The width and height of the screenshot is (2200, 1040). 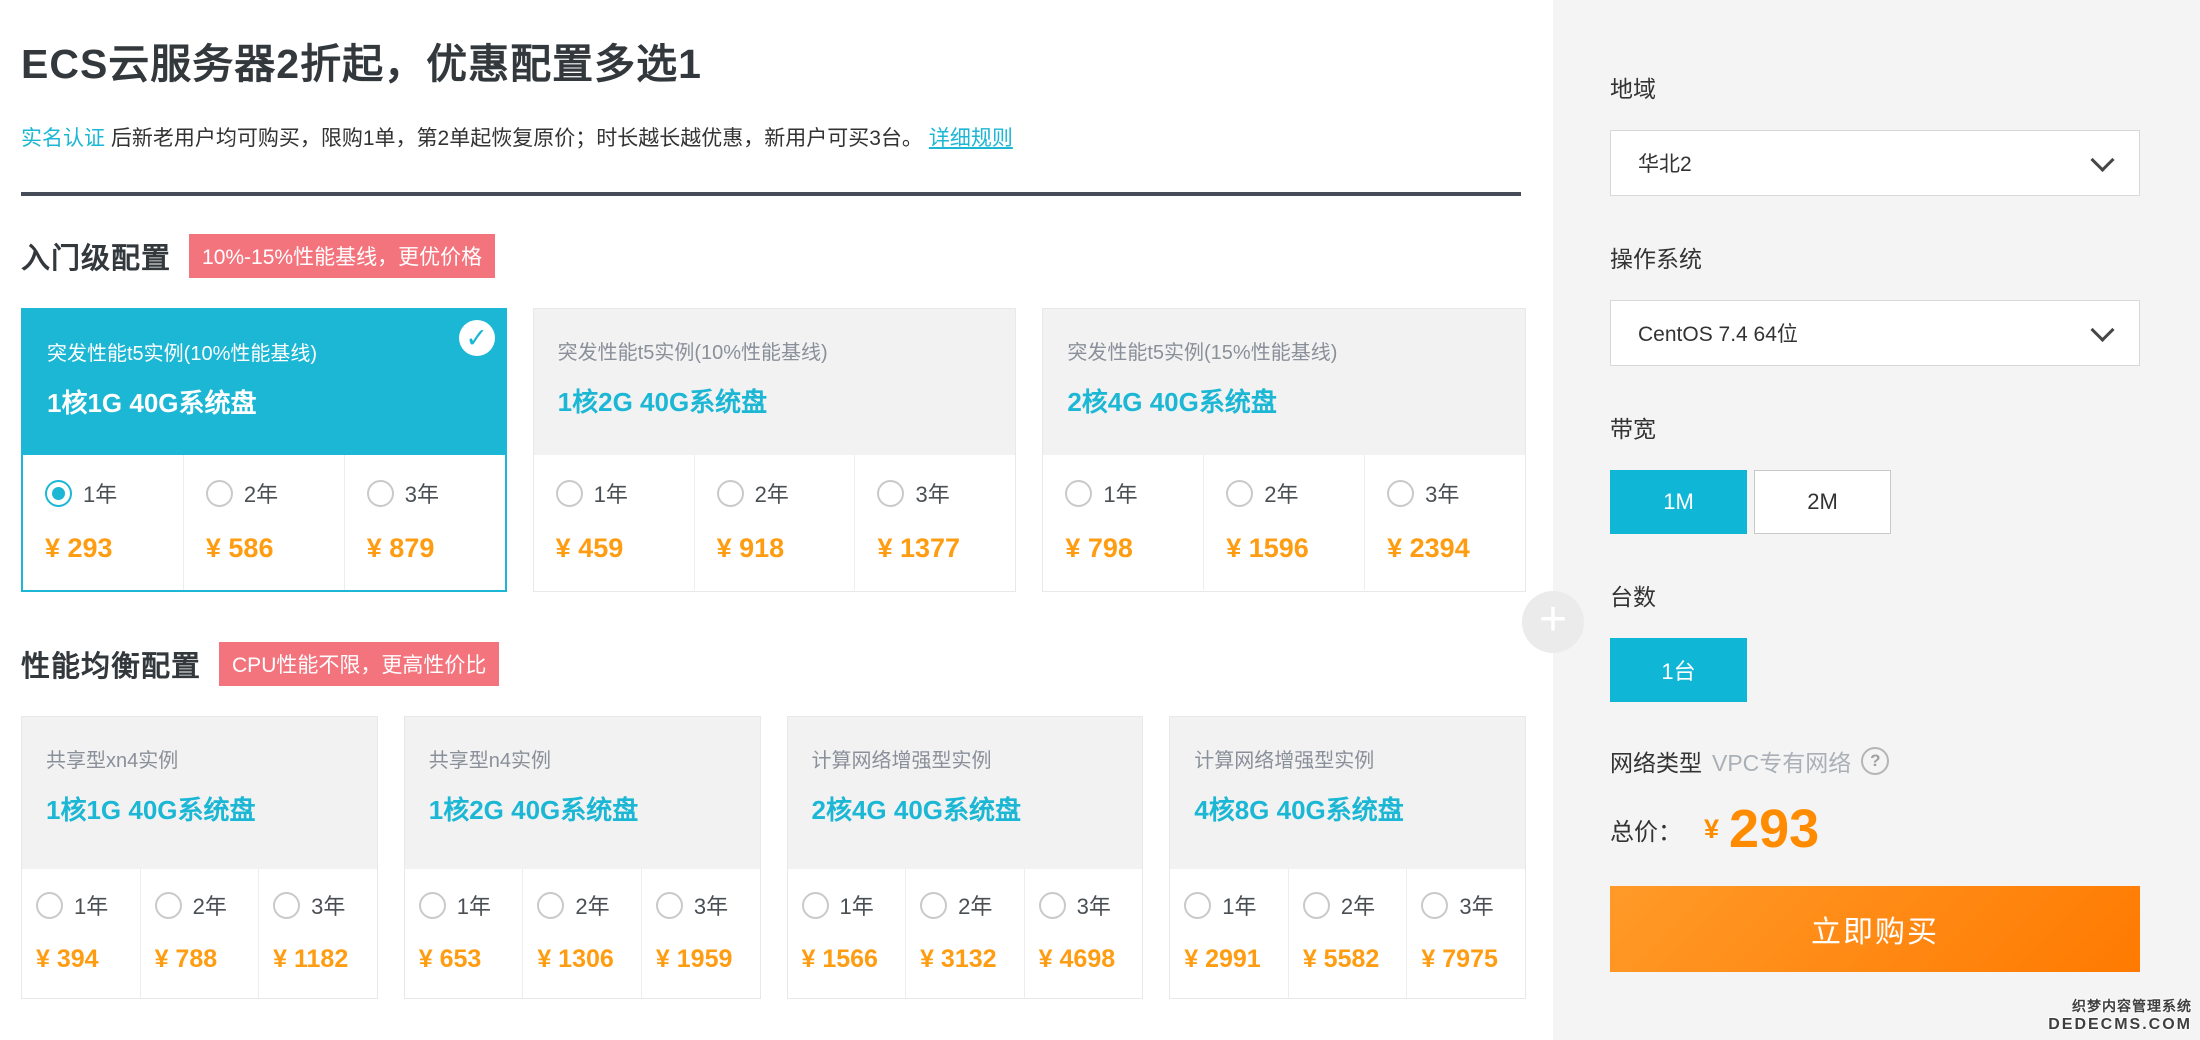 I want to click on bandwidth-label: 带宽, so click(x=1633, y=429).